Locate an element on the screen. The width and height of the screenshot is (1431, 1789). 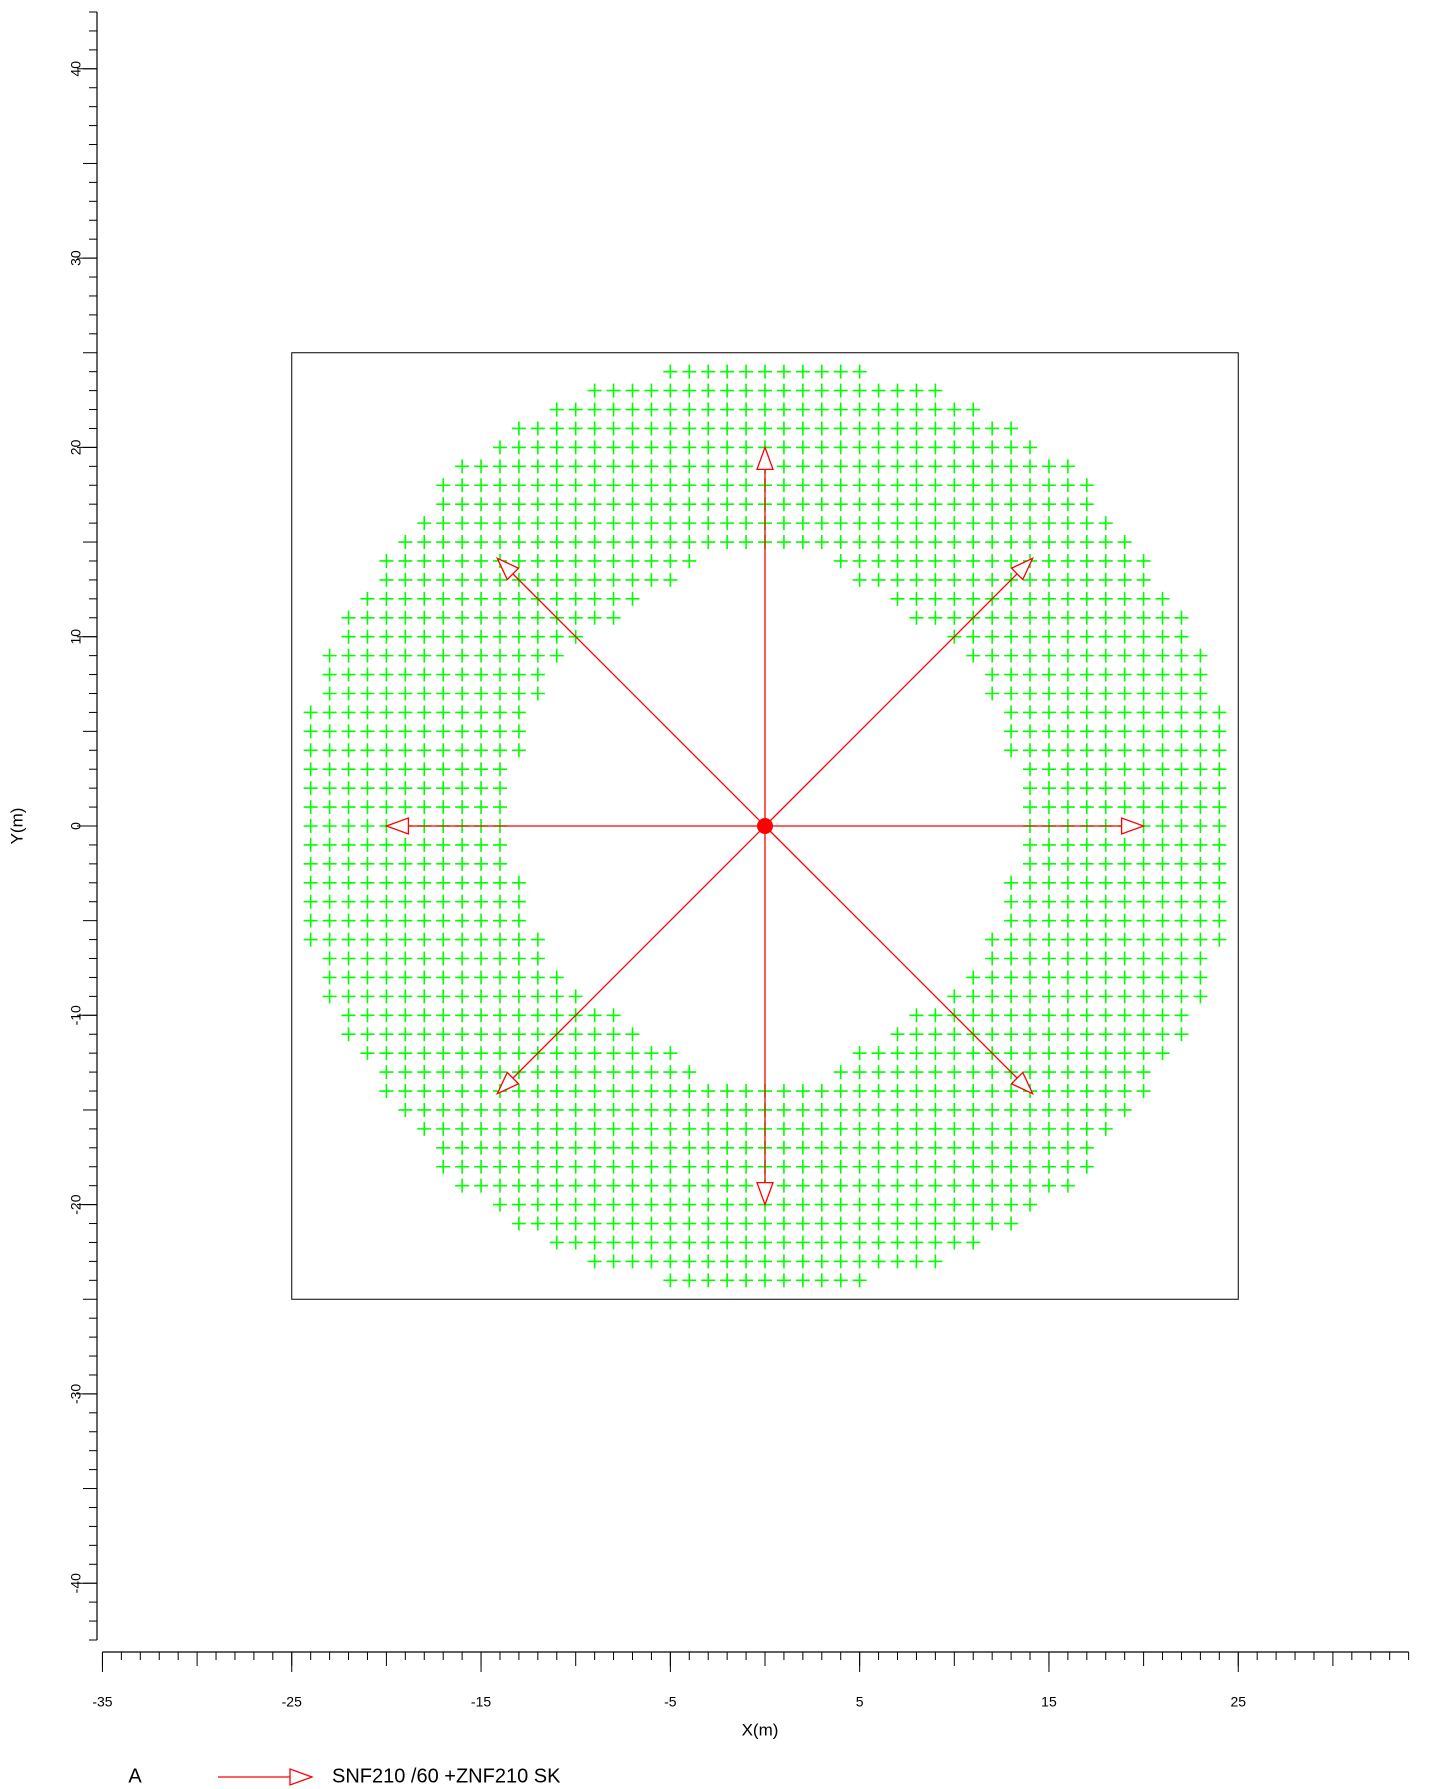
x-tick-label: 5 is located at coordinates (860, 1702).